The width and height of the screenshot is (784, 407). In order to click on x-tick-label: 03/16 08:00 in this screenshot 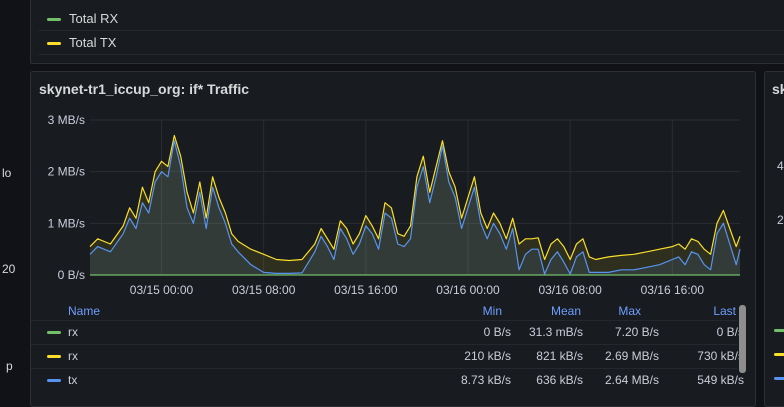, I will do `click(570, 290)`.